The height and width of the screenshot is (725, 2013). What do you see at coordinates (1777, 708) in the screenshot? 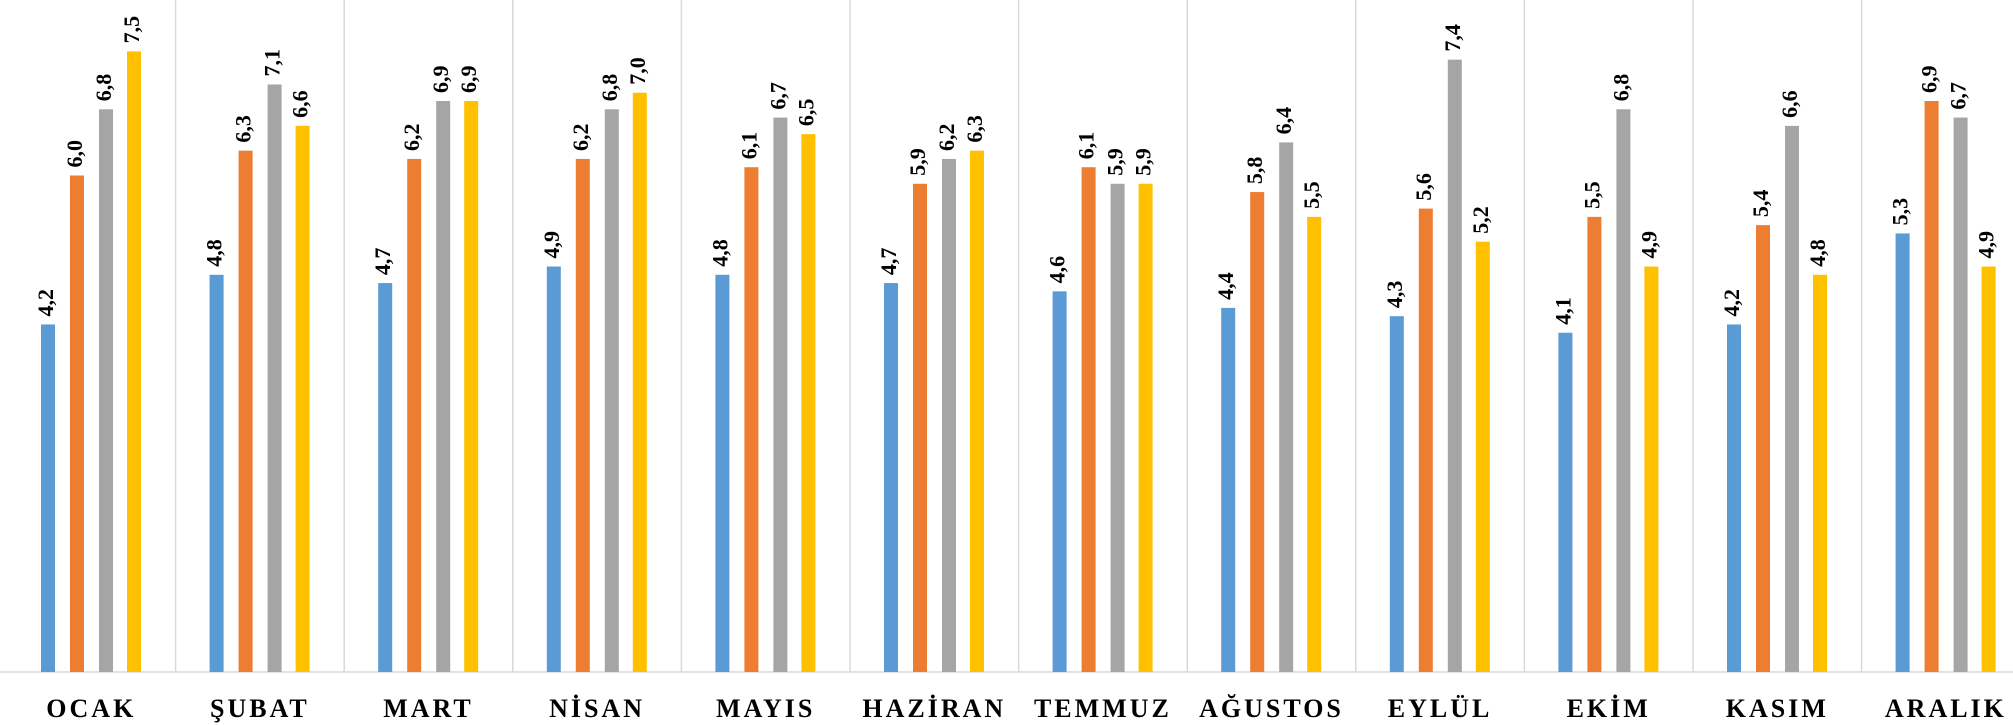
I see `x-tick-label: KASIM` at bounding box center [1777, 708].